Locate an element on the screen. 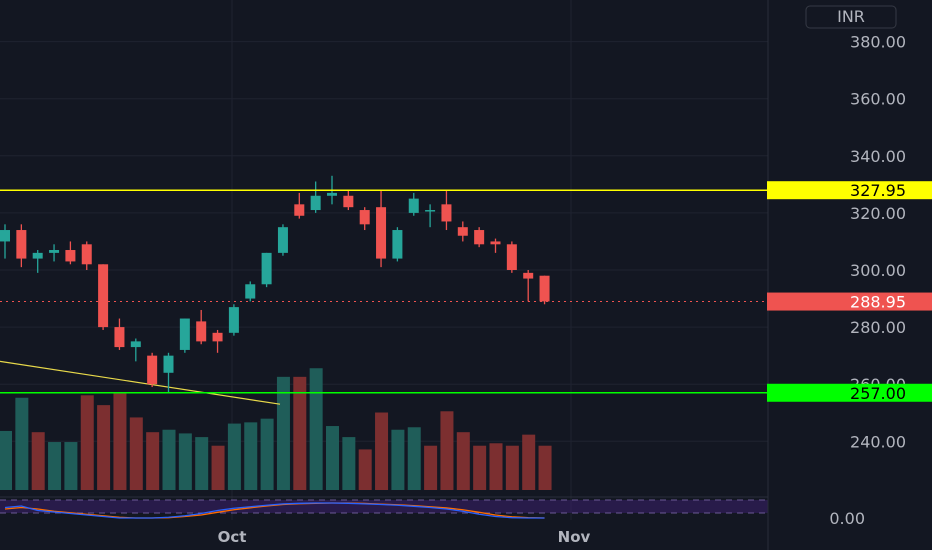  resistance-price-badge-background is located at coordinates (849, 190).